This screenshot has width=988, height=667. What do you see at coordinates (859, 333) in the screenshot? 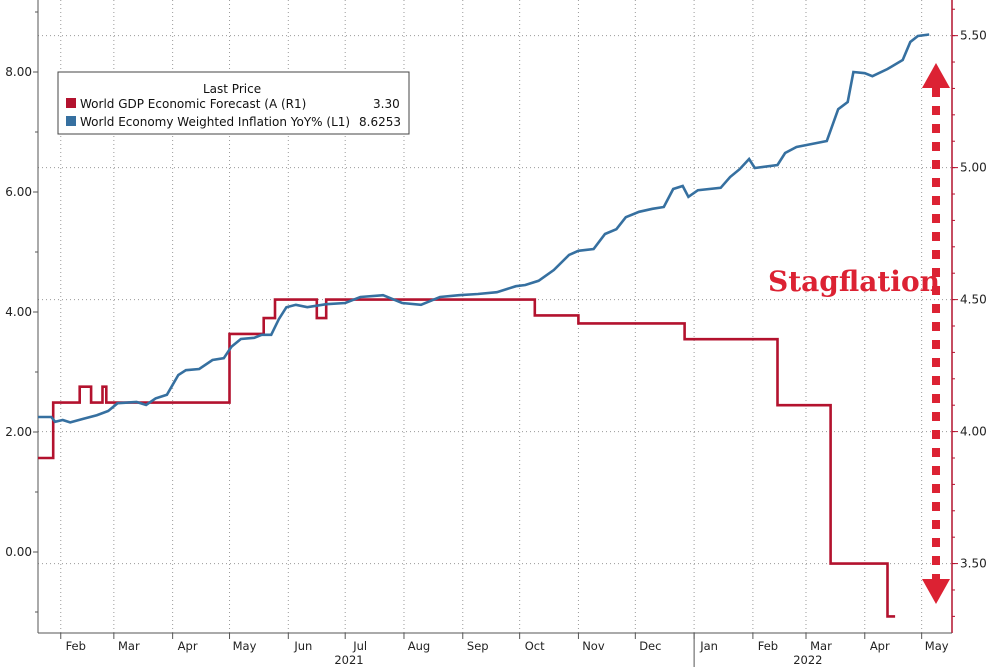
I see `stagflation-annotation: Stagflation` at bounding box center [859, 333].